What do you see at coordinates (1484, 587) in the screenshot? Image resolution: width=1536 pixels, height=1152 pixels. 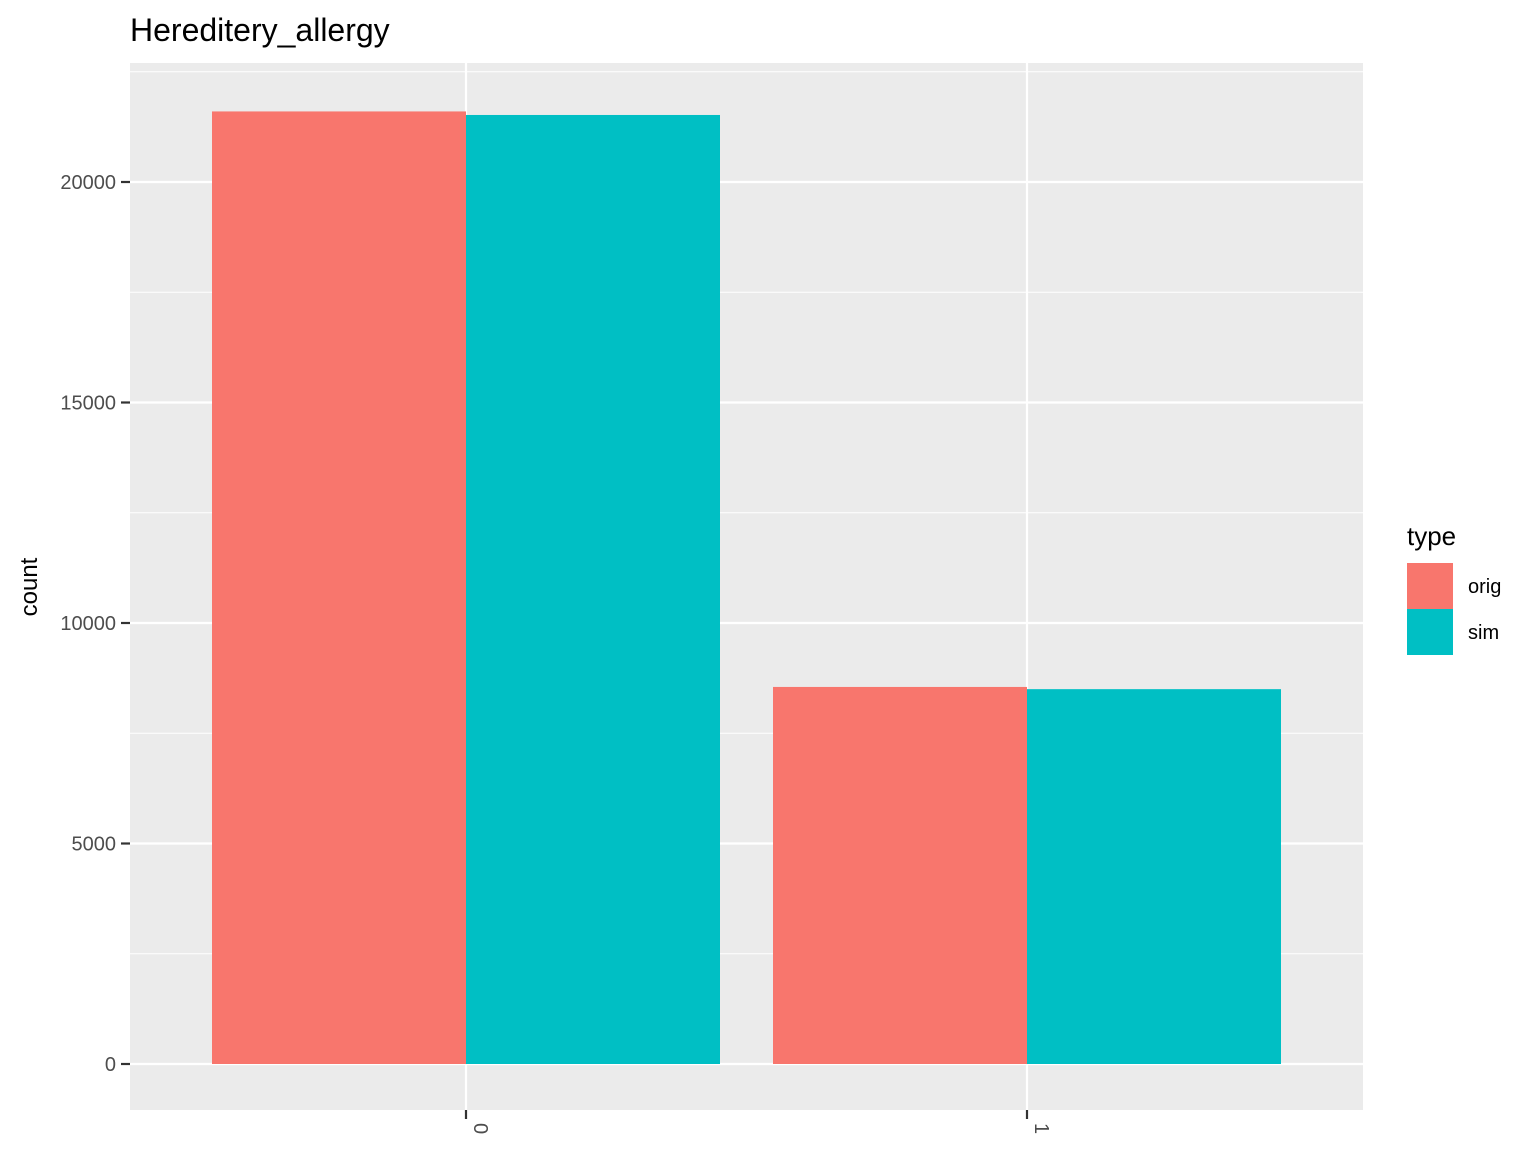 I see `legend-label-orig: orig` at bounding box center [1484, 587].